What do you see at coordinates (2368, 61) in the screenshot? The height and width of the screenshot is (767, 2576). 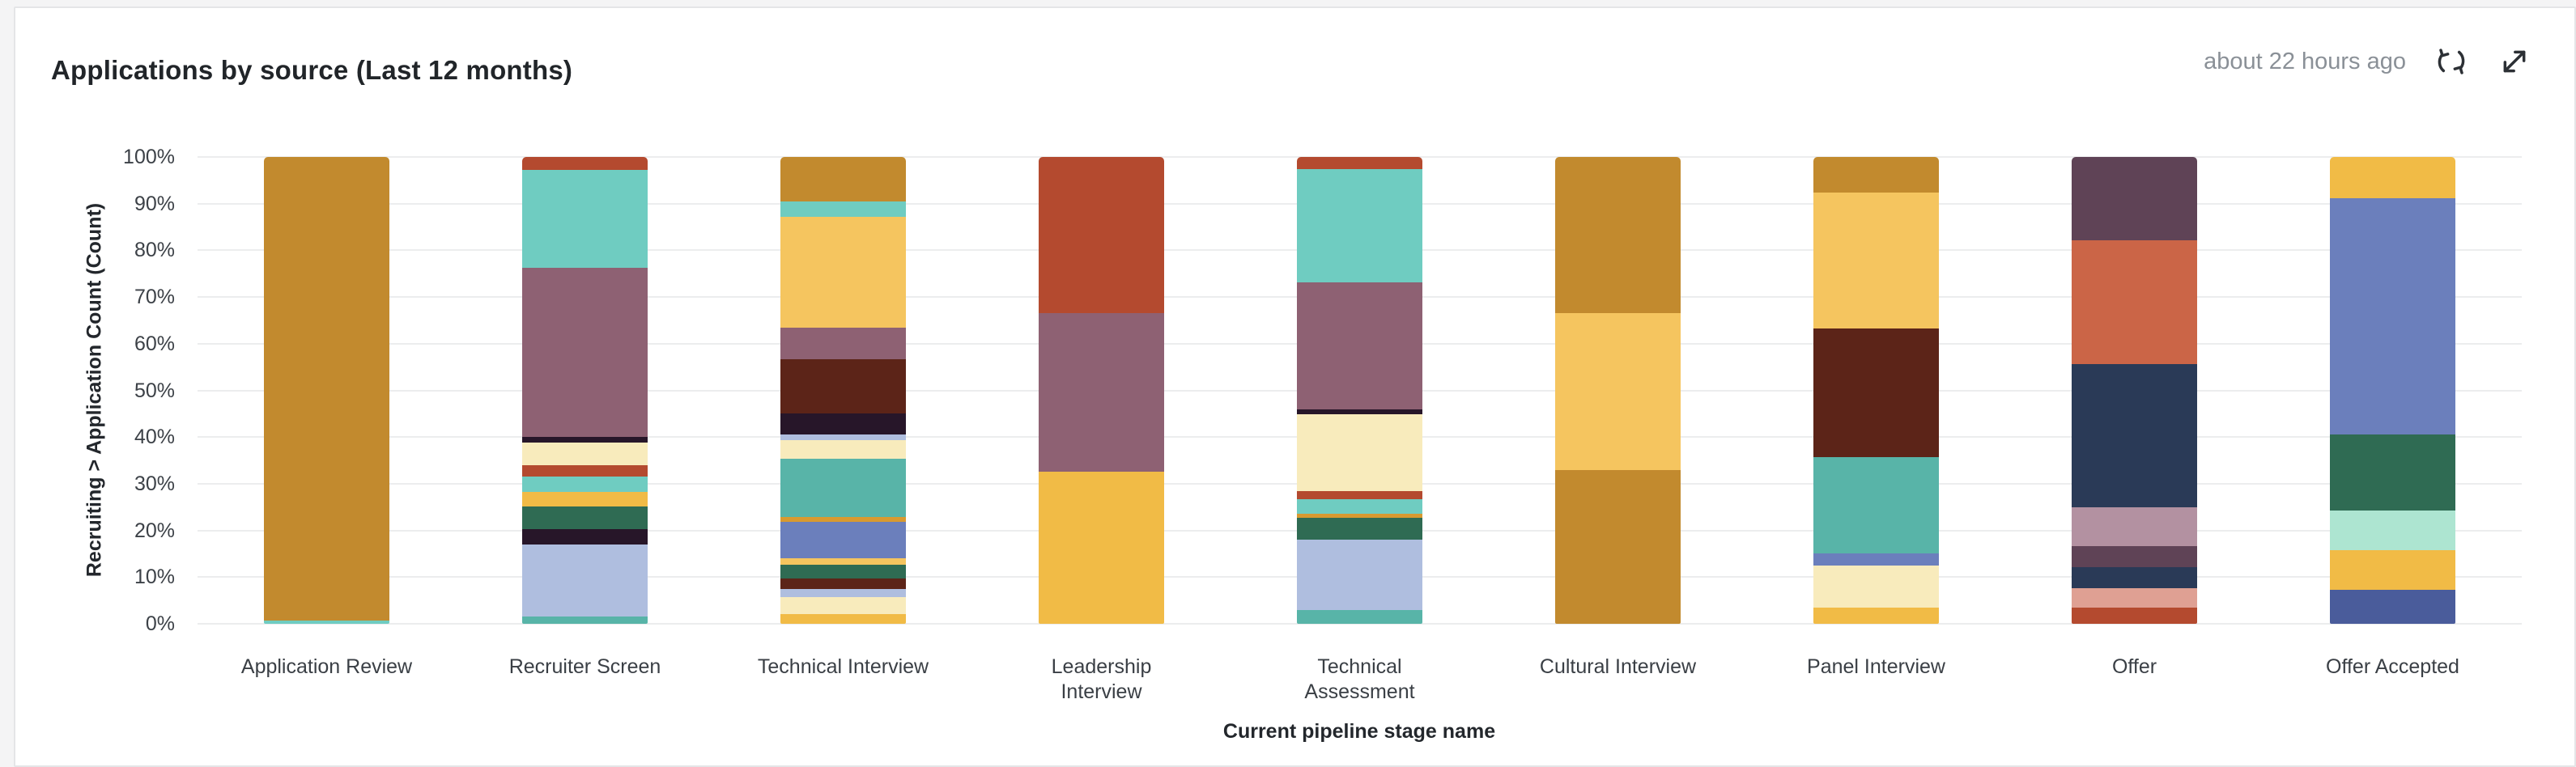 I see `header-meta: about 22 hours ago` at bounding box center [2368, 61].